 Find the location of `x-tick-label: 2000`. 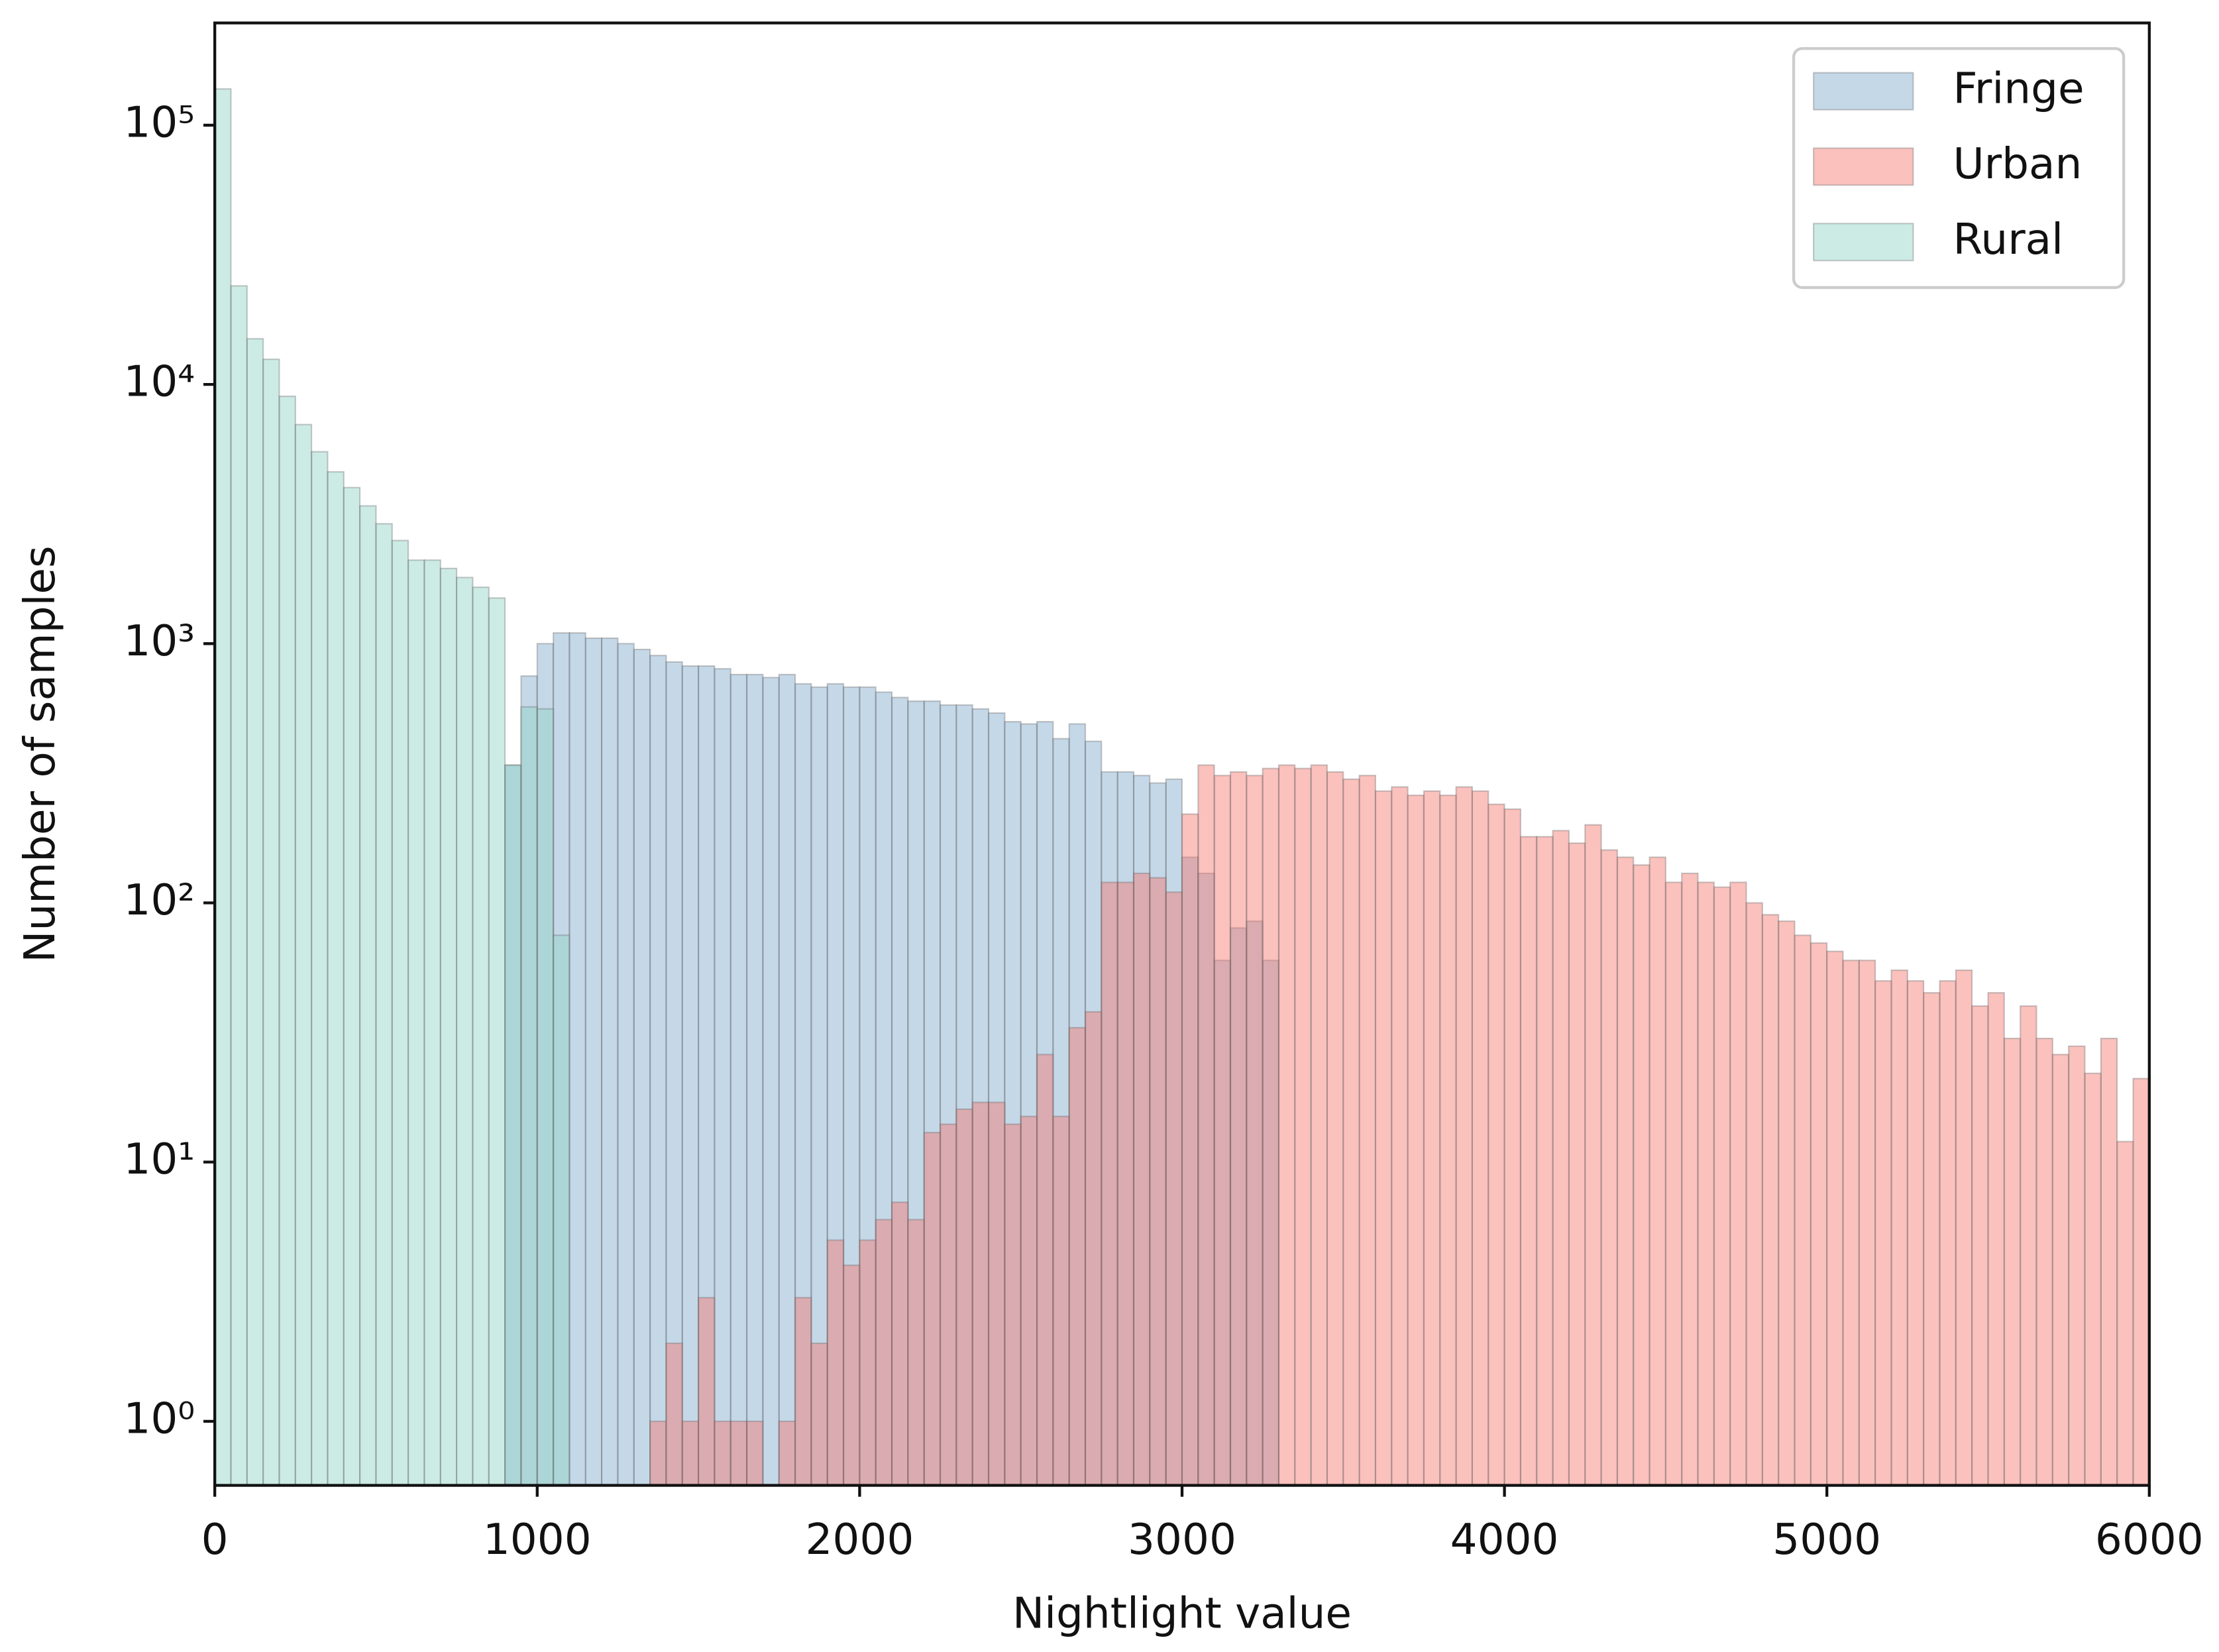

x-tick-label: 2000 is located at coordinates (859, 1540).